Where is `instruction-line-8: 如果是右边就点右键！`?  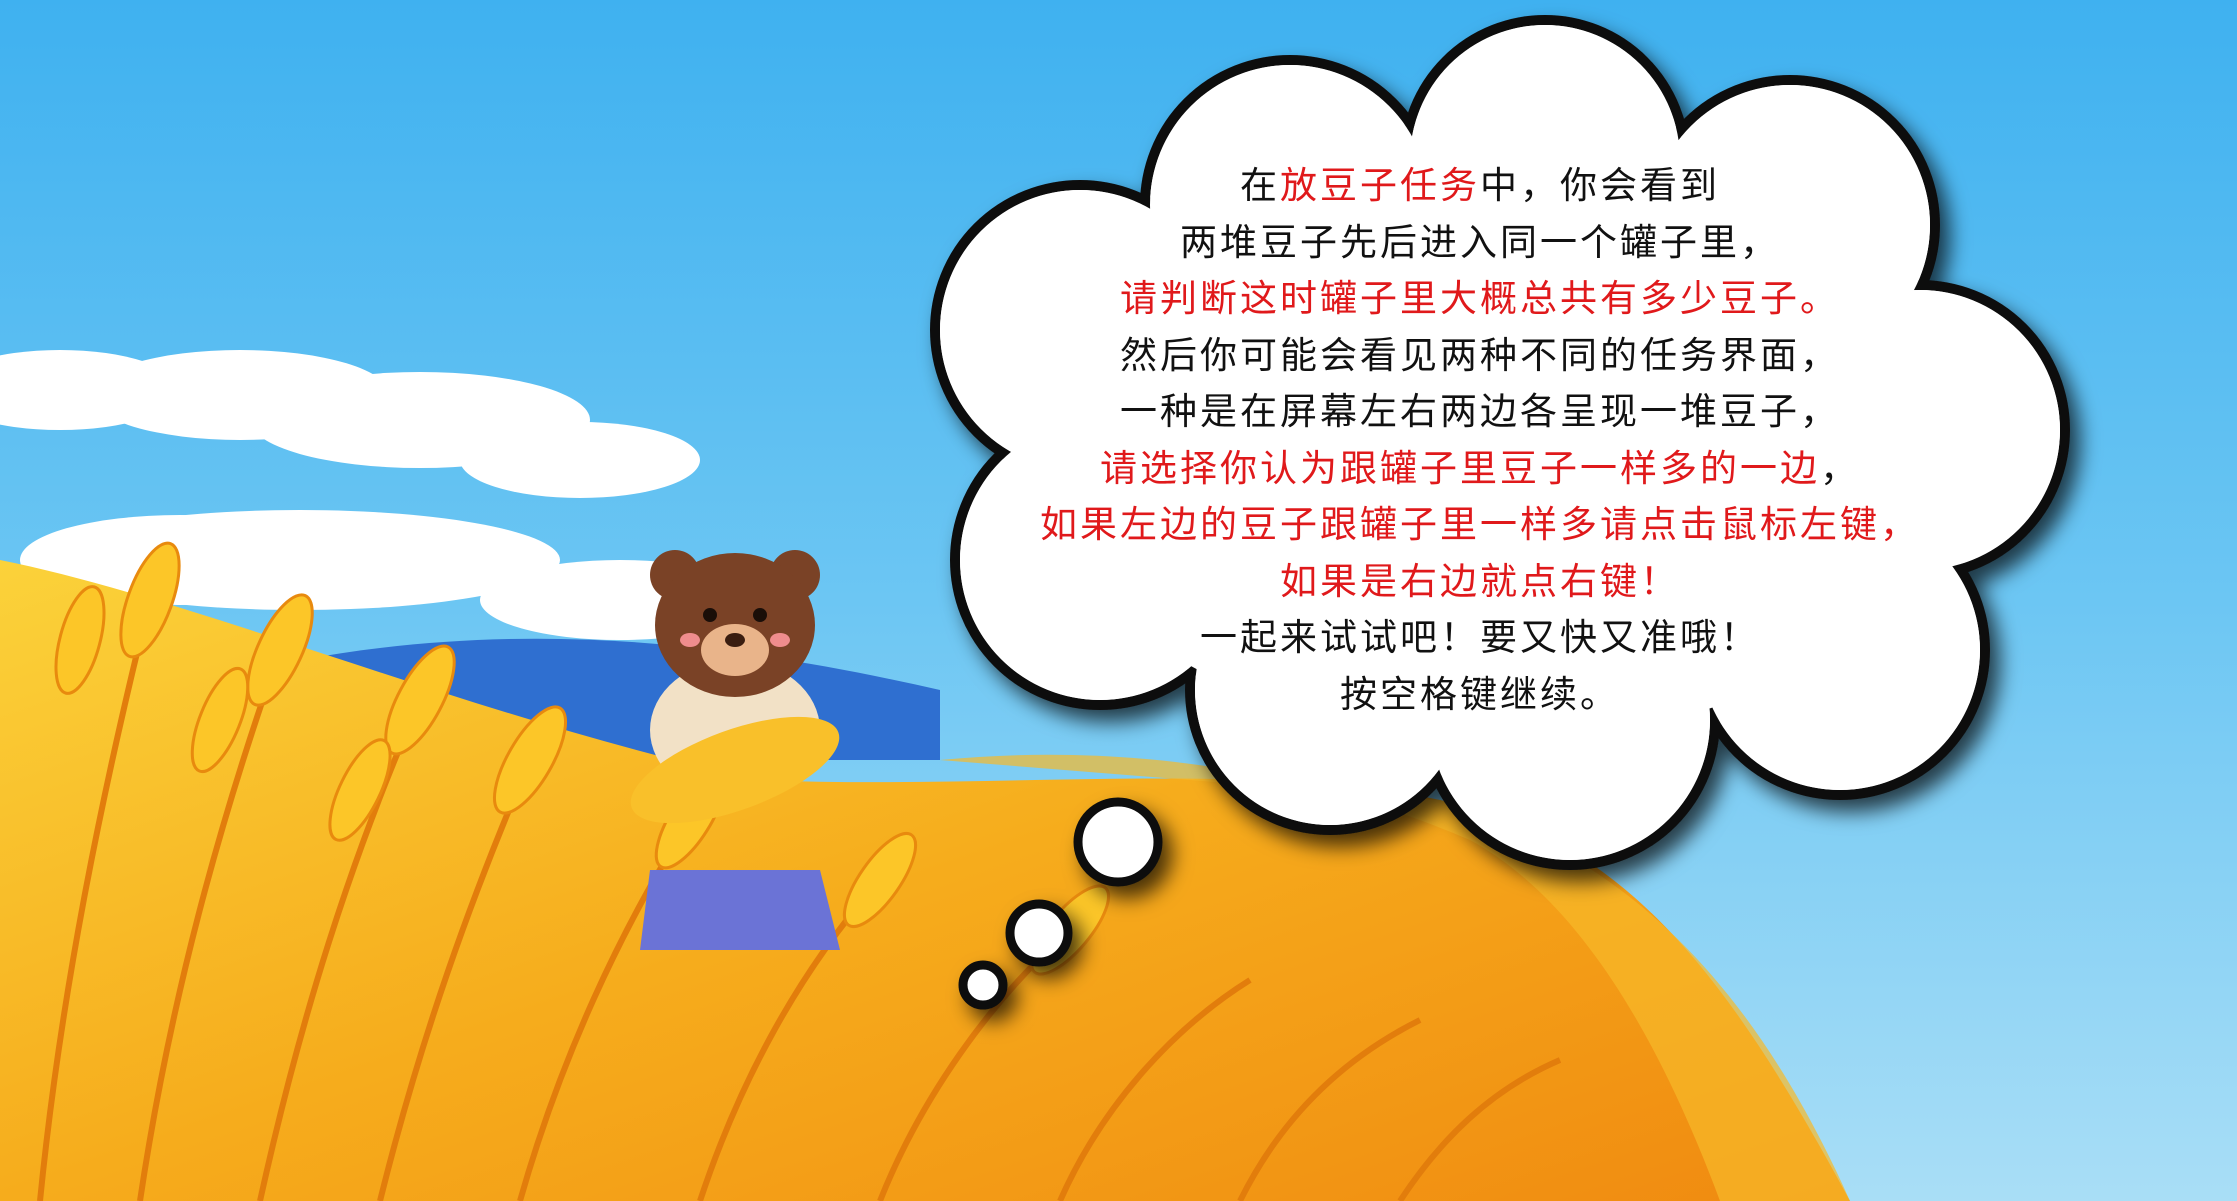 instruction-line-8: 如果是右边就点右键！ is located at coordinates (1480, 581).